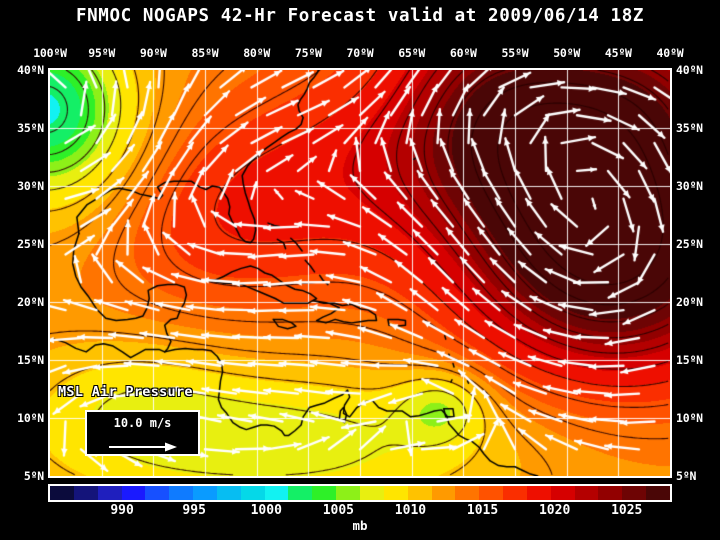 The height and width of the screenshot is (540, 720). What do you see at coordinates (50, 53) in the screenshot?
I see `lon-tick-label: 100ºW` at bounding box center [50, 53].